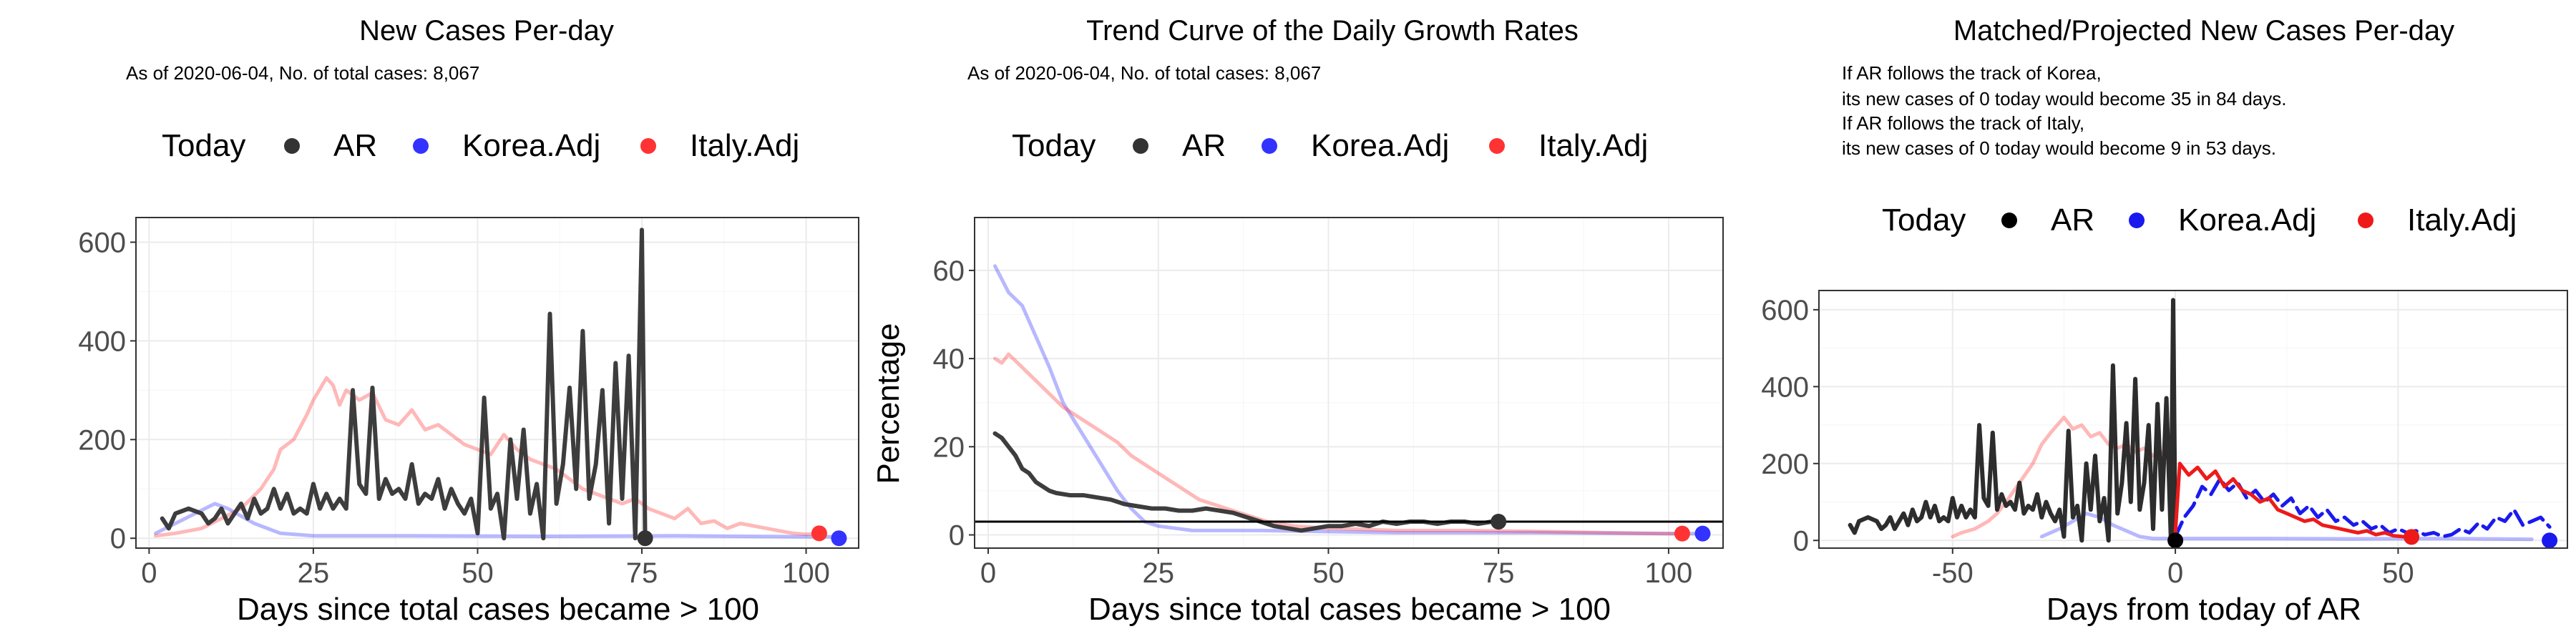 The width and height of the screenshot is (2576, 644). What do you see at coordinates (1953, 573) in the screenshot?
I see `x-tick-label: -50` at bounding box center [1953, 573].